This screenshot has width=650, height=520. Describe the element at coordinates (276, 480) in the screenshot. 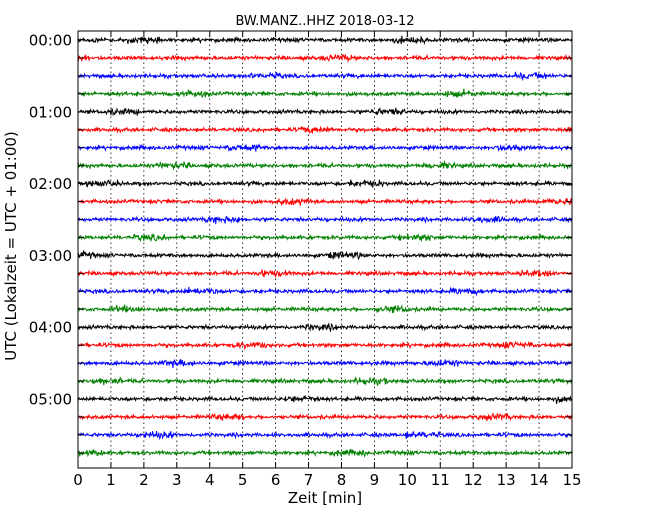

I see `x-tick-label: 6` at that location.